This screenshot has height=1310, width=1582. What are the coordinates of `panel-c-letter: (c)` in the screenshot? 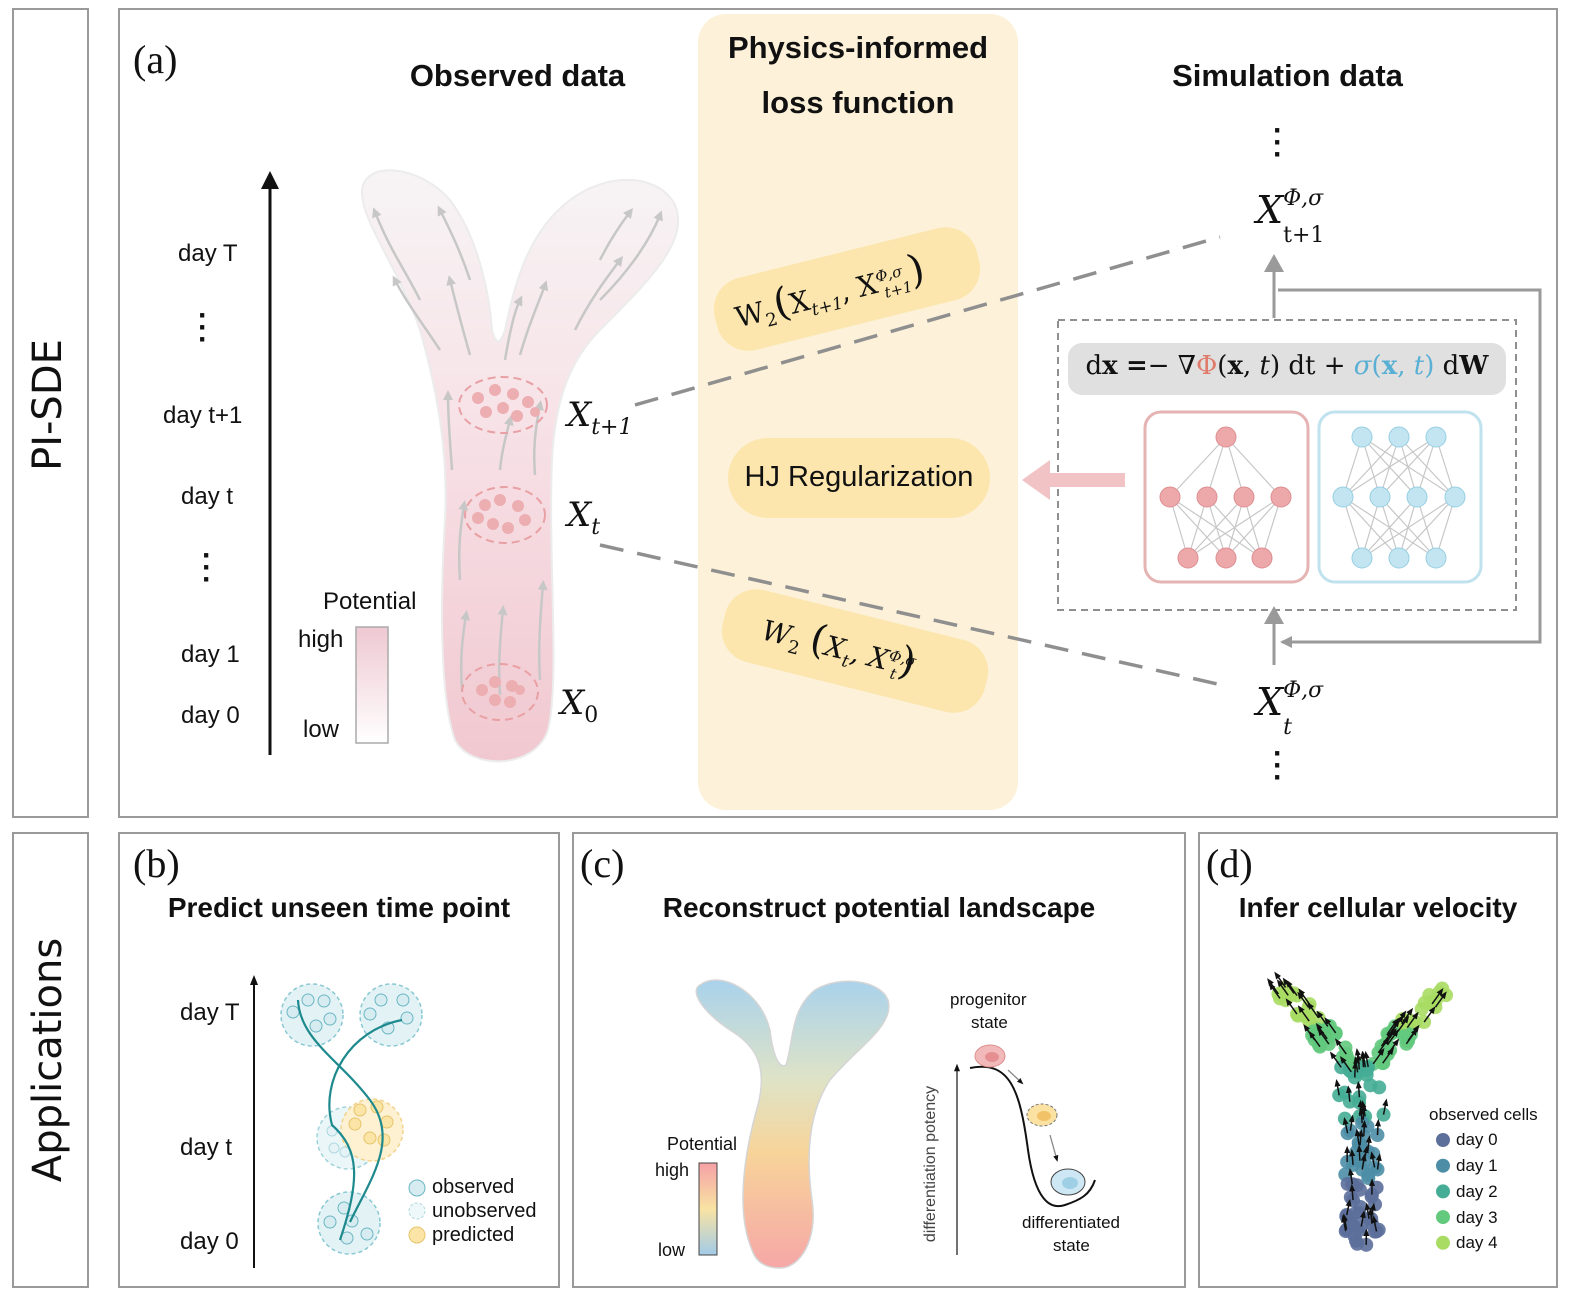 It's located at (602, 863).